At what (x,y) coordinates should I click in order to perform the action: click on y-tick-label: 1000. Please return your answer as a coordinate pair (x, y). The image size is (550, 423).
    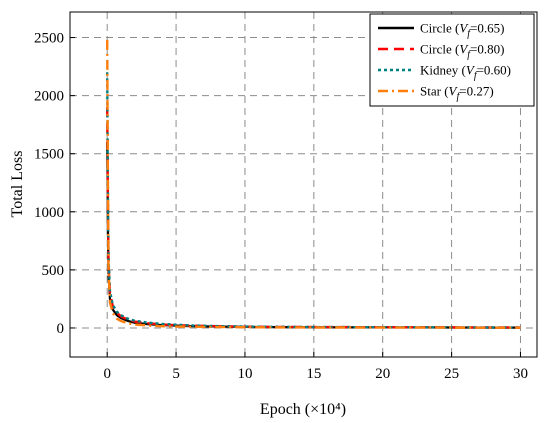
    Looking at the image, I should click on (49, 213).